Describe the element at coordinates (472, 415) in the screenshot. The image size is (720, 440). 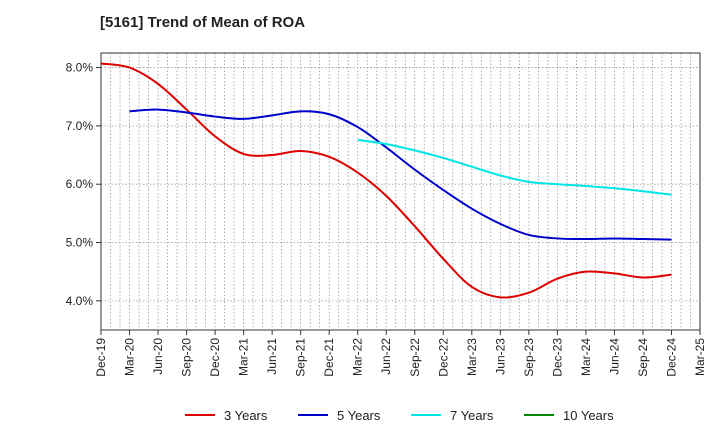
I see `legend-label-7-years: 7 Years` at that location.